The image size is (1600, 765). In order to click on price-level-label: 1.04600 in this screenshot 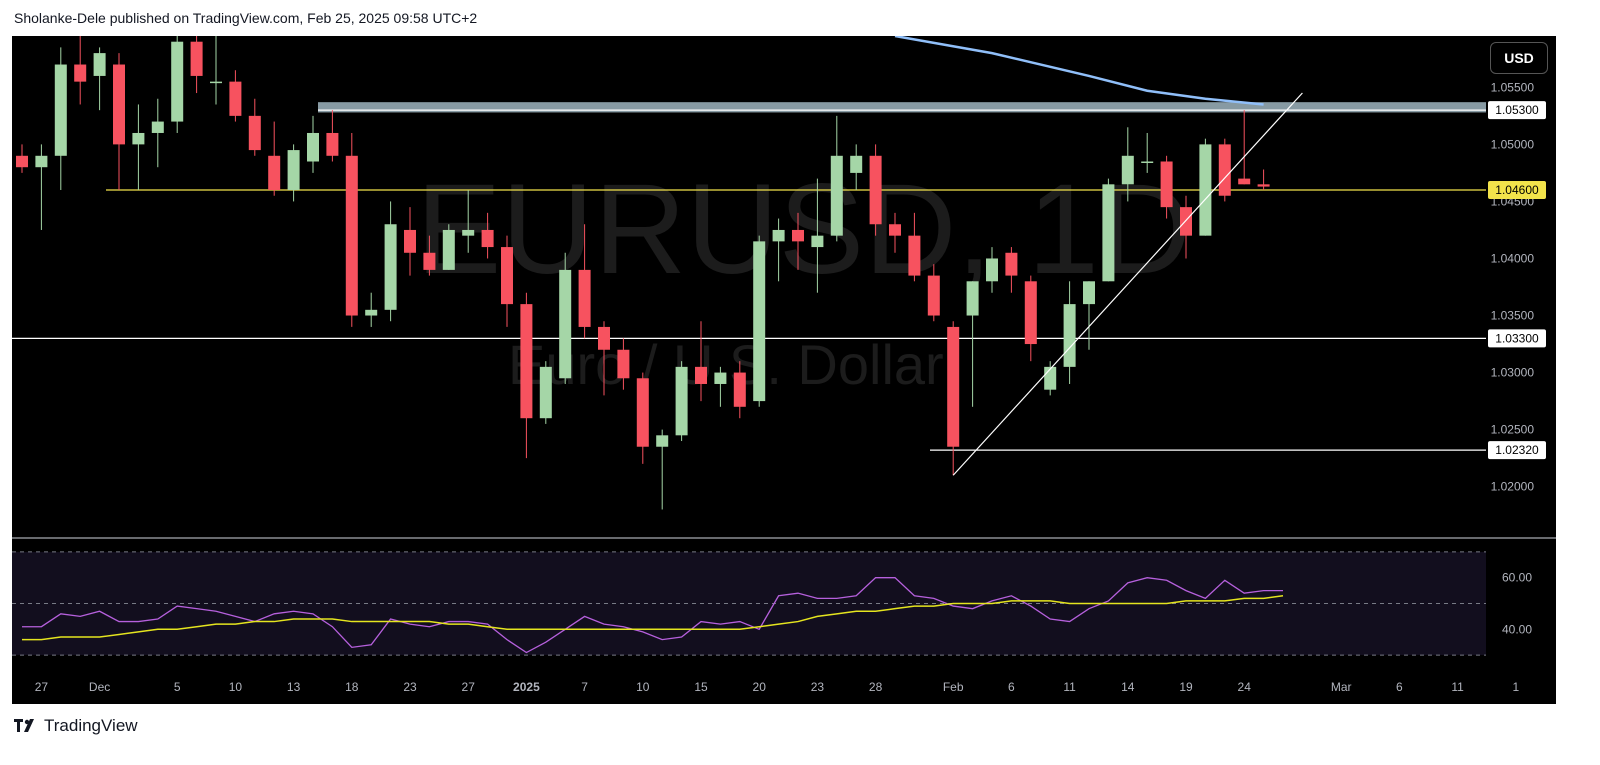, I will do `click(1517, 190)`.